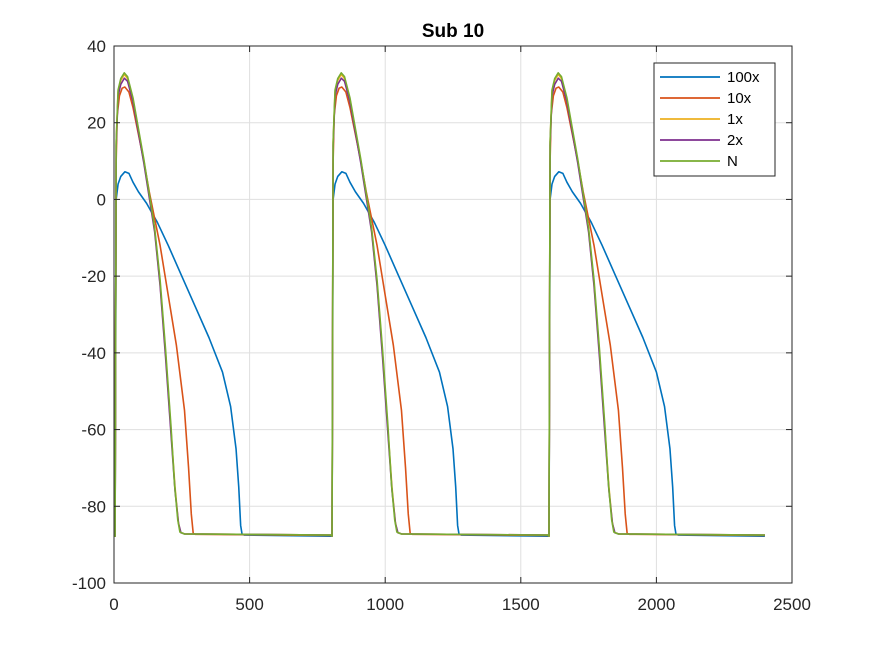  I want to click on x-tick-label: 2000, so click(656, 604).